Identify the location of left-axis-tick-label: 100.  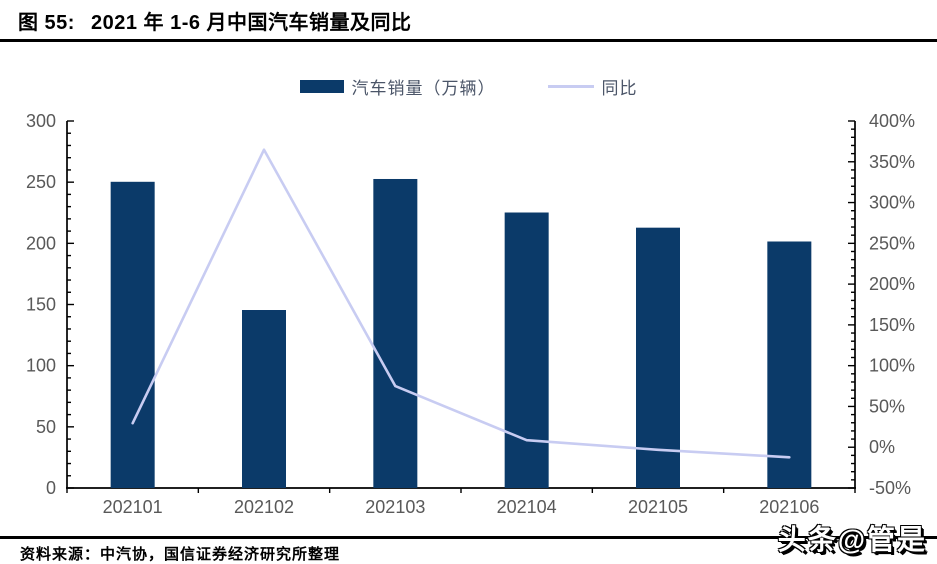
(41, 366).